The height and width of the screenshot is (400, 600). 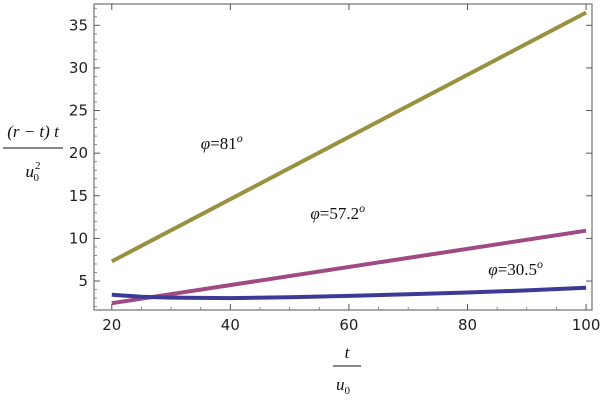 I want to click on y-axis-label: (r − t) t u2 0, so click(x=33, y=153).